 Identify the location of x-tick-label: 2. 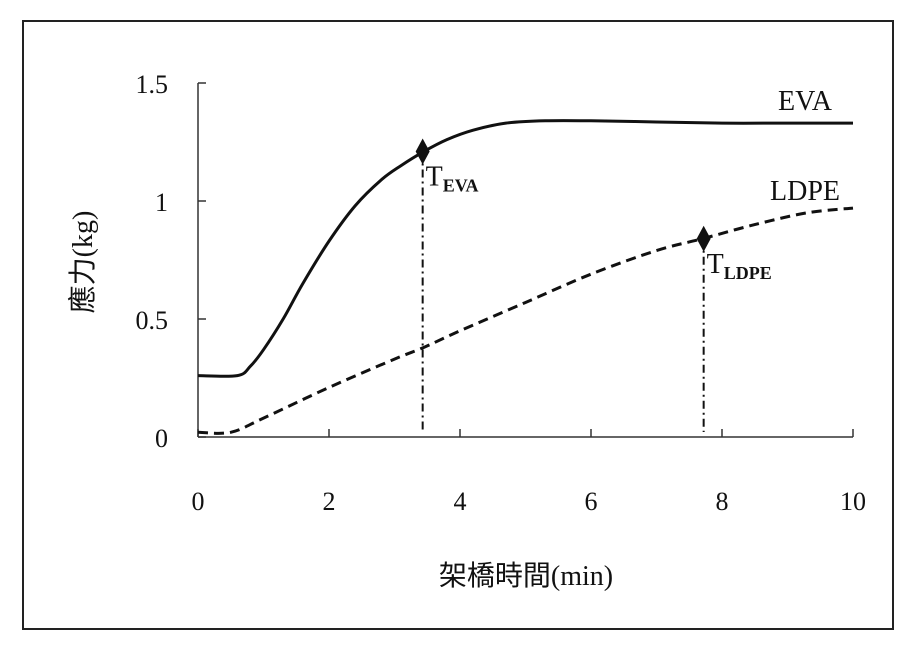
(329, 501).